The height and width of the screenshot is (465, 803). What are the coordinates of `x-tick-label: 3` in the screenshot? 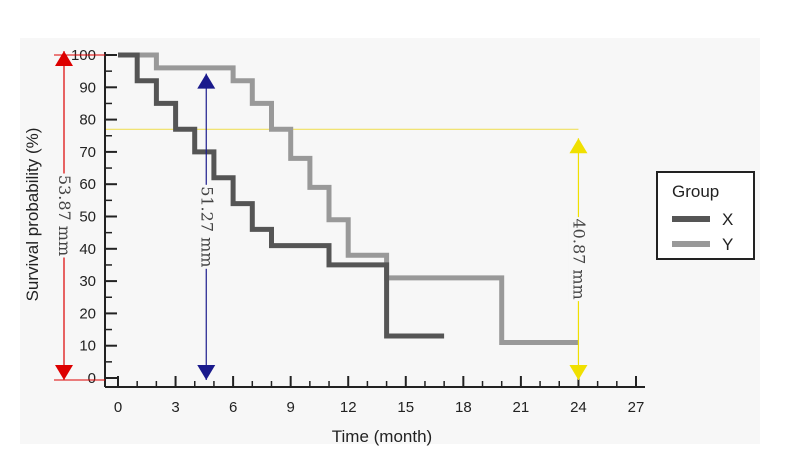 It's located at (175, 407).